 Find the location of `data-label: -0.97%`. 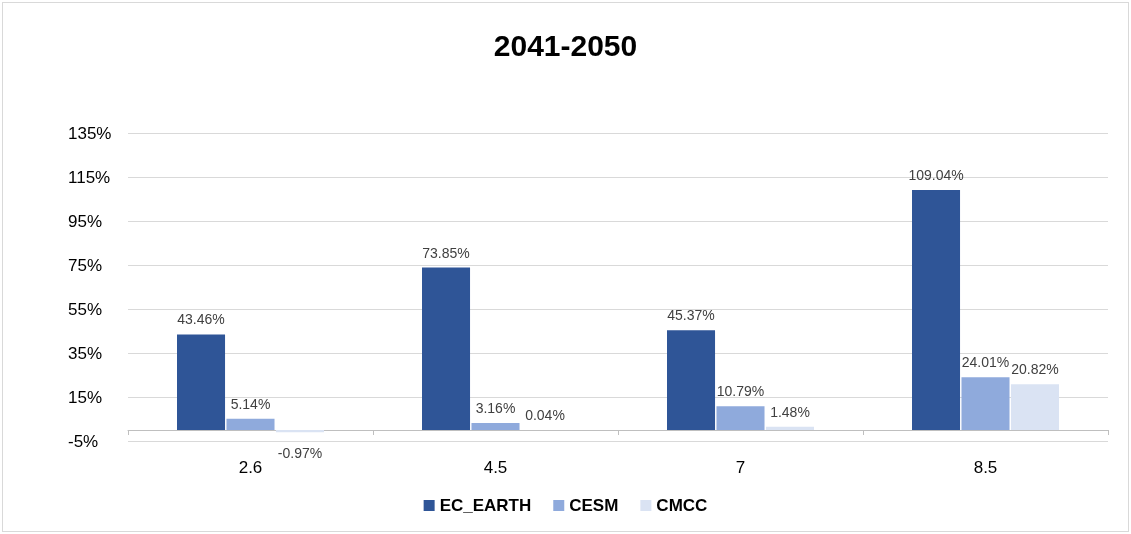

data-label: -0.97% is located at coordinates (300, 453).